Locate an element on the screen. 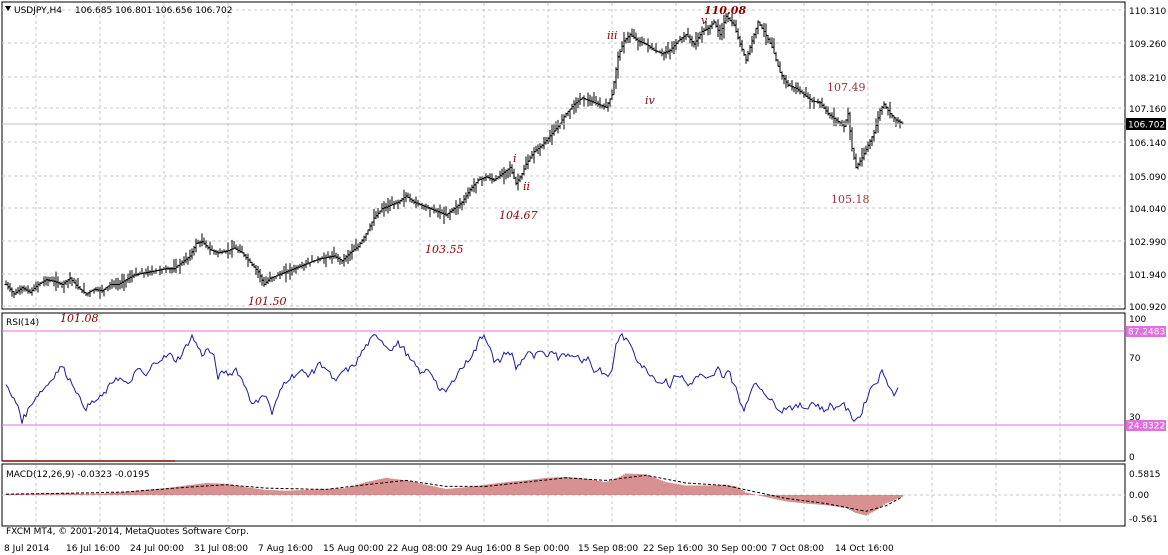 Image resolution: width=1168 pixels, height=555 pixels. time-tick: 22 Aug 08:00 is located at coordinates (417, 549).